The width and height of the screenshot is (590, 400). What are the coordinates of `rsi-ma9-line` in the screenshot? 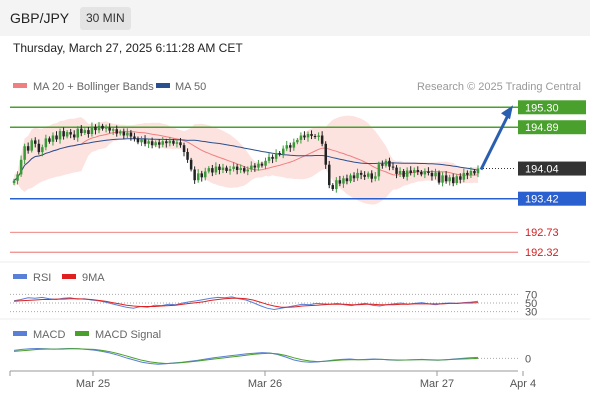 It's located at (246, 302).